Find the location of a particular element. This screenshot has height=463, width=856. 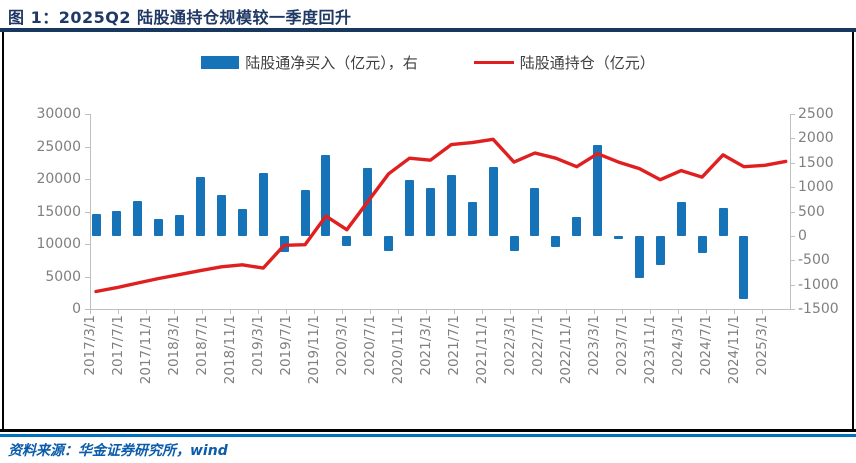

x-axis-tick-label: 2018/7/1 is located at coordinates (202, 345).